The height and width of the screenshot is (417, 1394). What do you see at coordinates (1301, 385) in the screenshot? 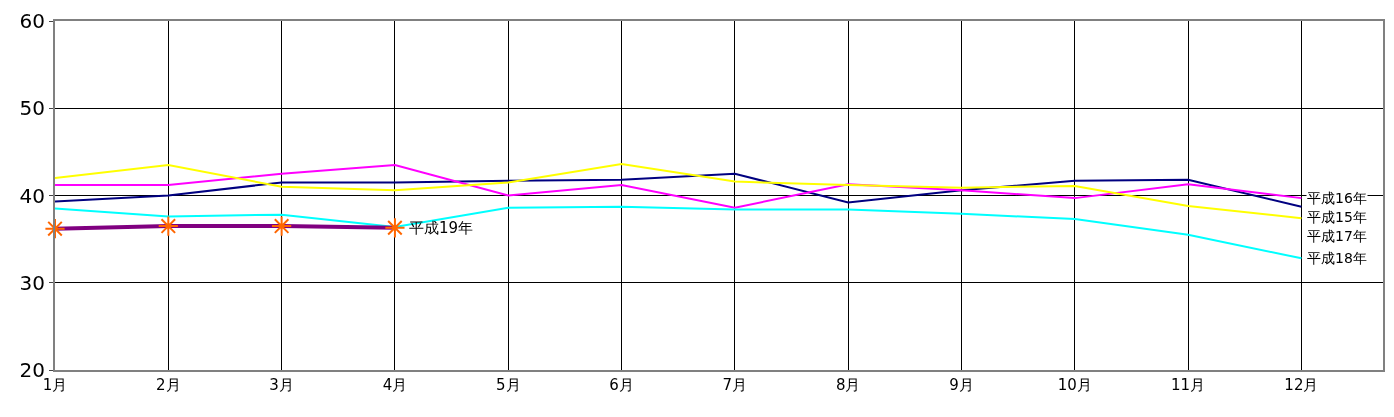
I see `x-tick-label: 12月` at bounding box center [1301, 385].